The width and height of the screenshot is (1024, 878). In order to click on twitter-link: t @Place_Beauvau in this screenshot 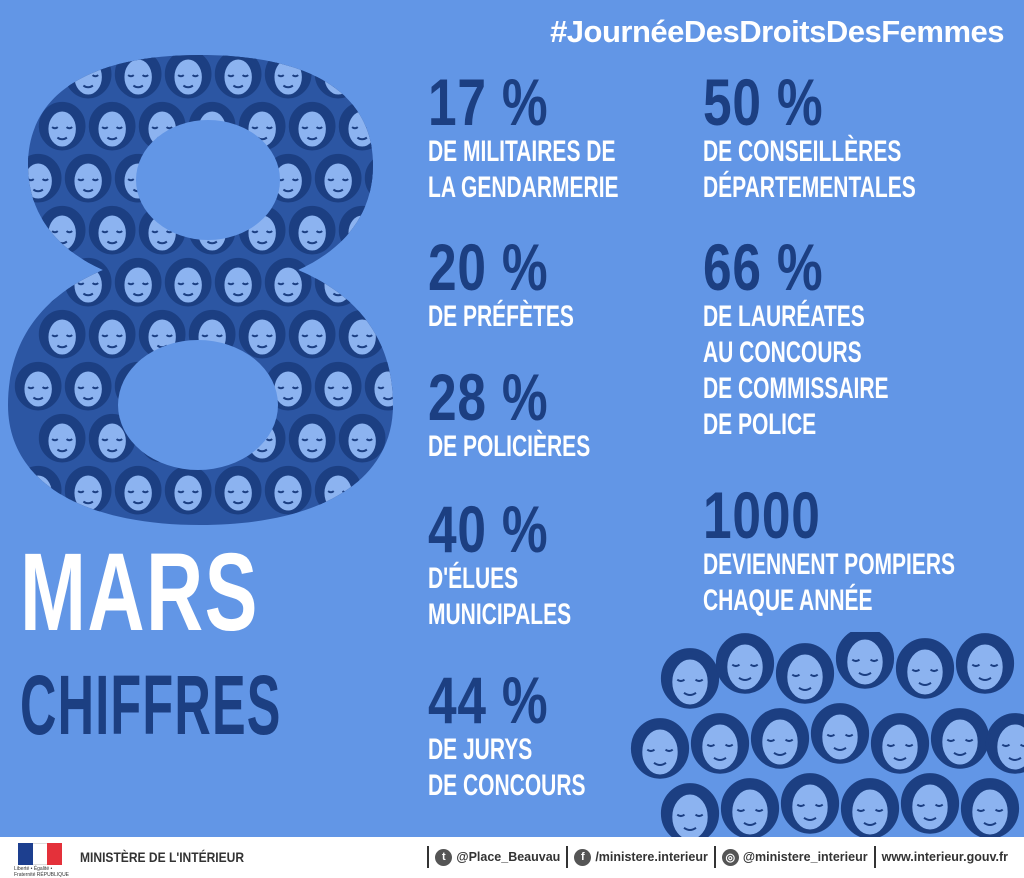, I will do `click(497, 857)`.